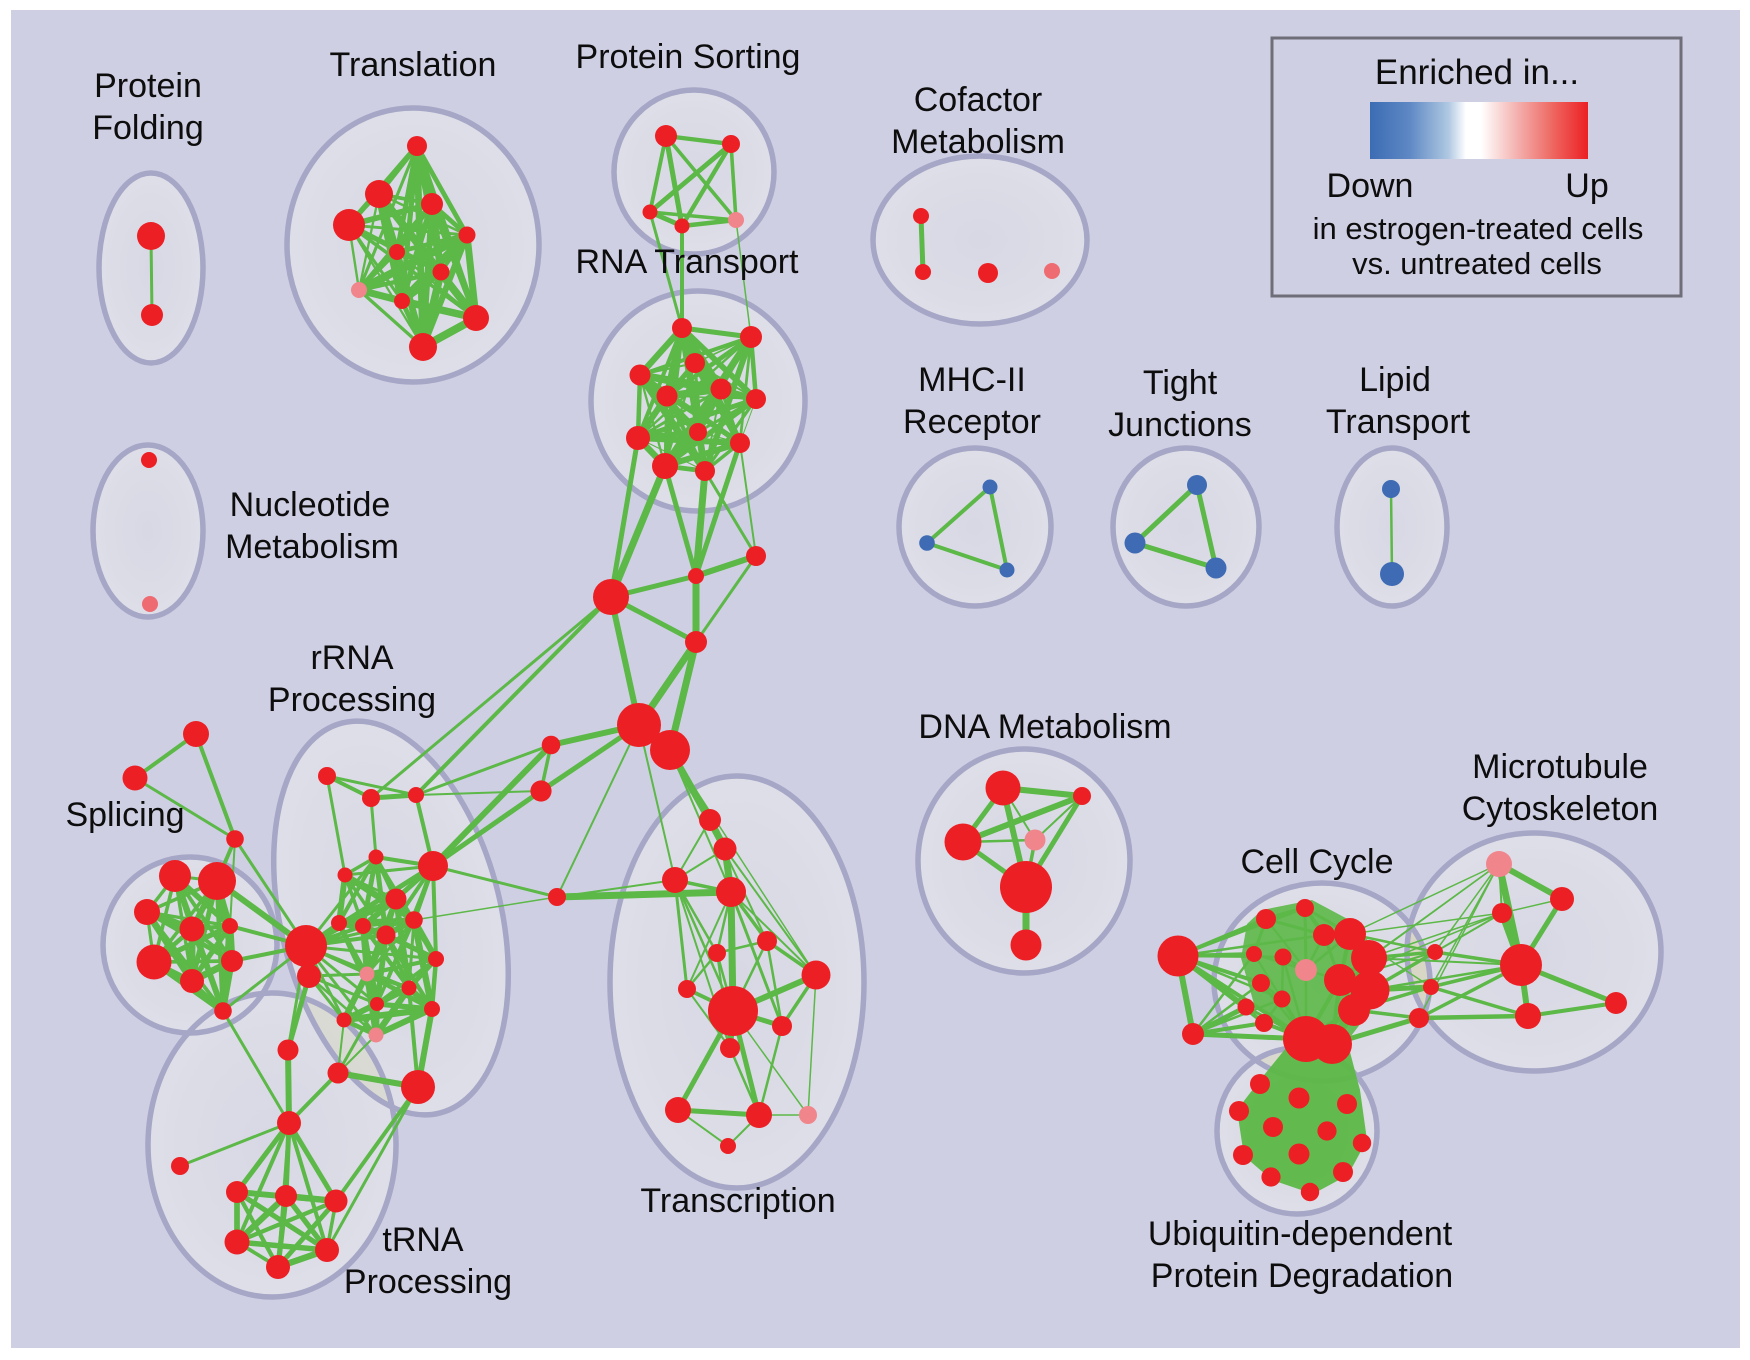  I want to click on svg-text: tRNA, so click(423, 1240).